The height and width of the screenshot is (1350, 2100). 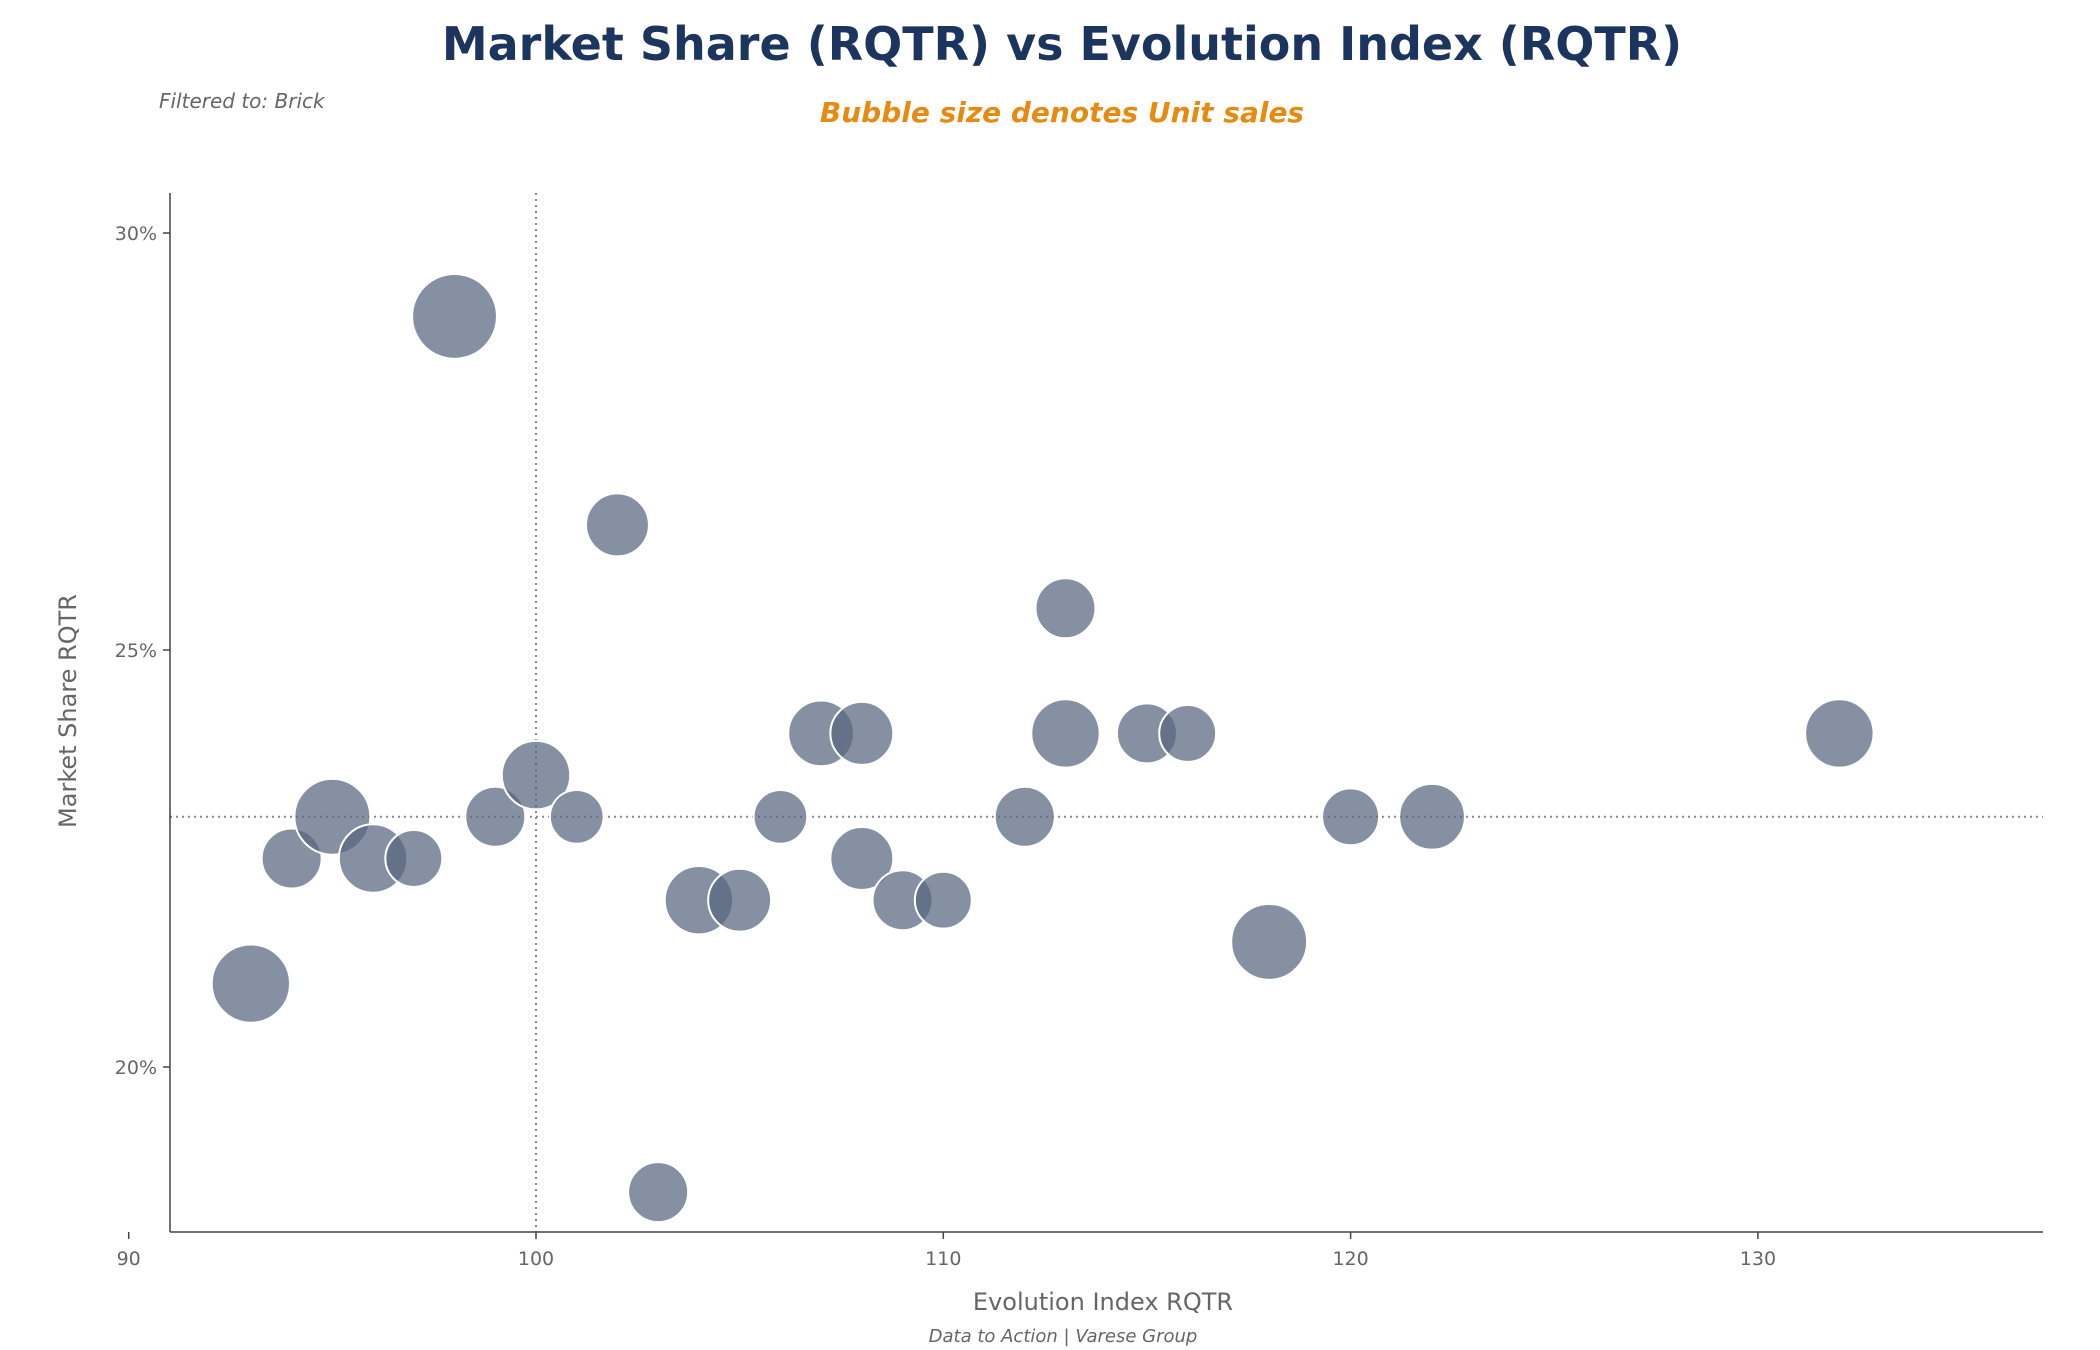 I want to click on y-tick-label: 20%, so click(x=136, y=1068).